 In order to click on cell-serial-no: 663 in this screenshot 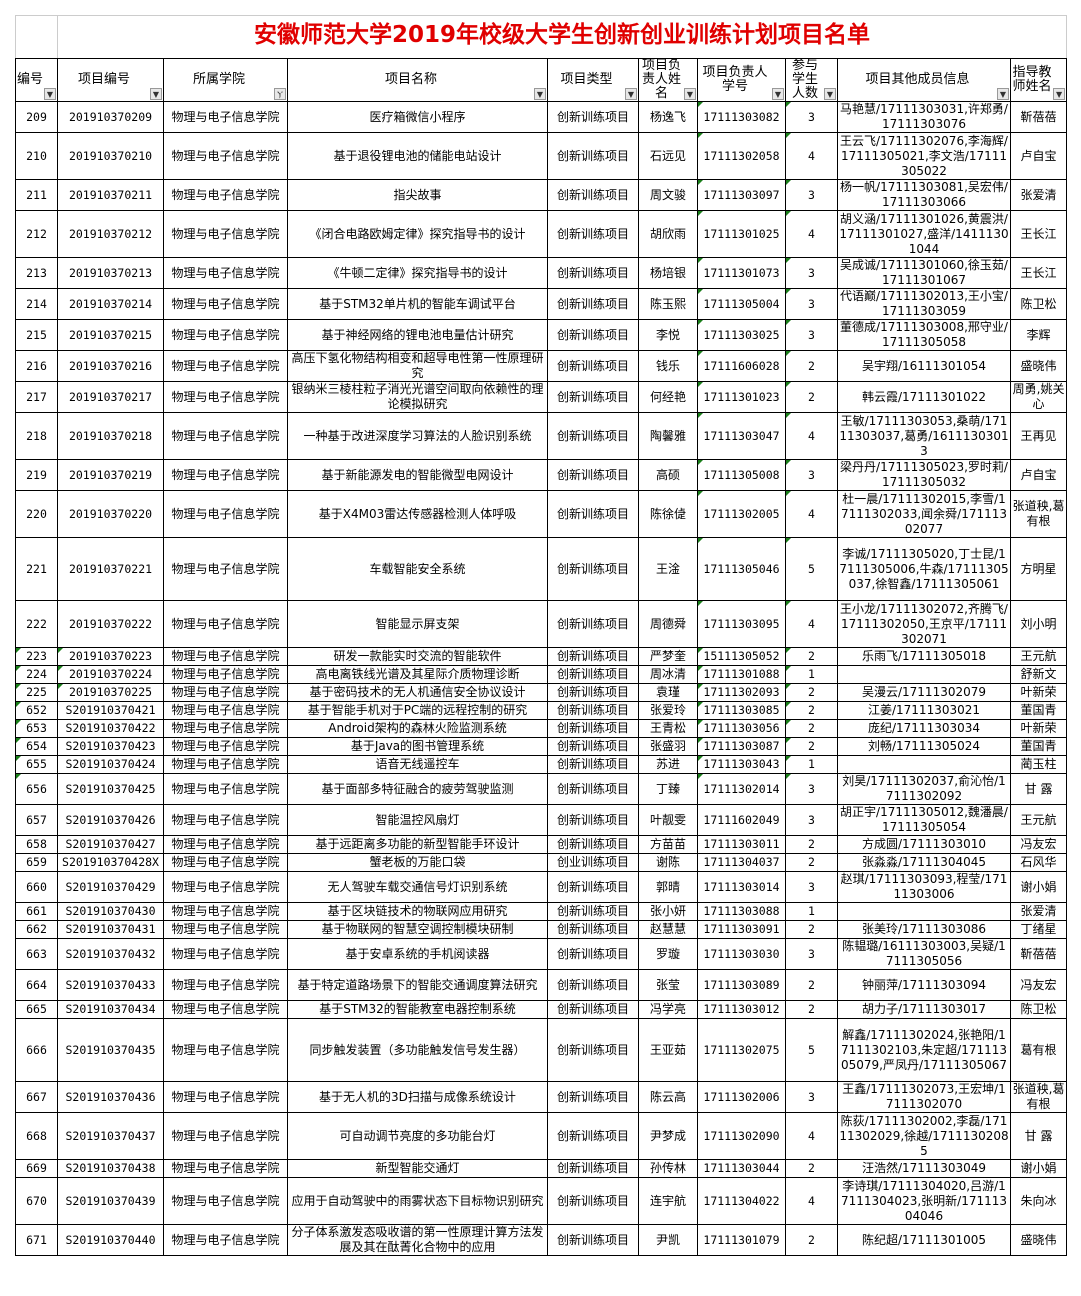, I will do `click(36, 954)`.